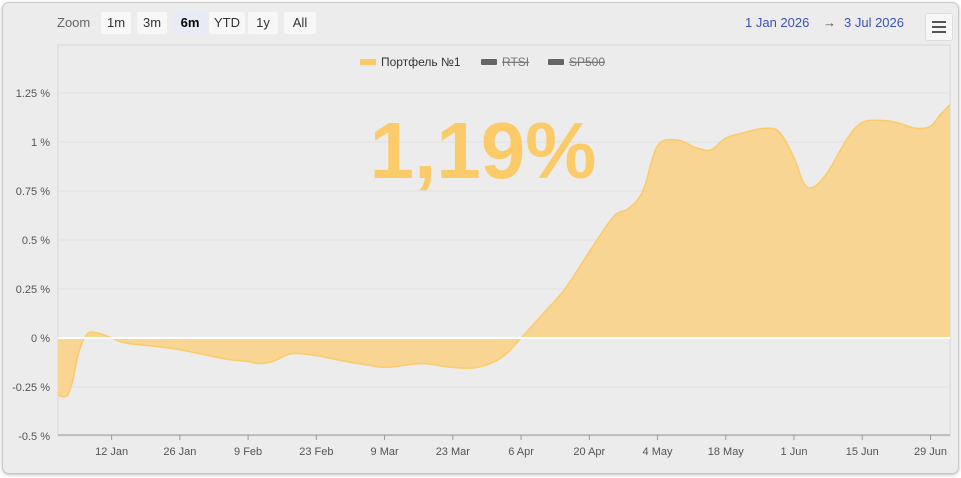  I want to click on x-tick-label: 15 Jun, so click(862, 452).